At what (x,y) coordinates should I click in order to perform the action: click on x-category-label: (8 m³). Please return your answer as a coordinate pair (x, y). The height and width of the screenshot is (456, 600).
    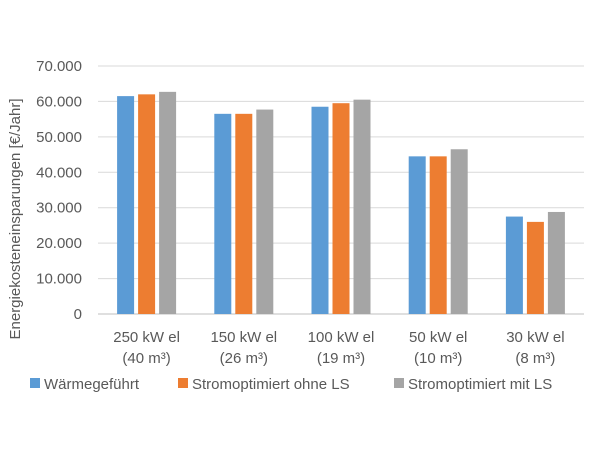
    Looking at the image, I should click on (535, 358).